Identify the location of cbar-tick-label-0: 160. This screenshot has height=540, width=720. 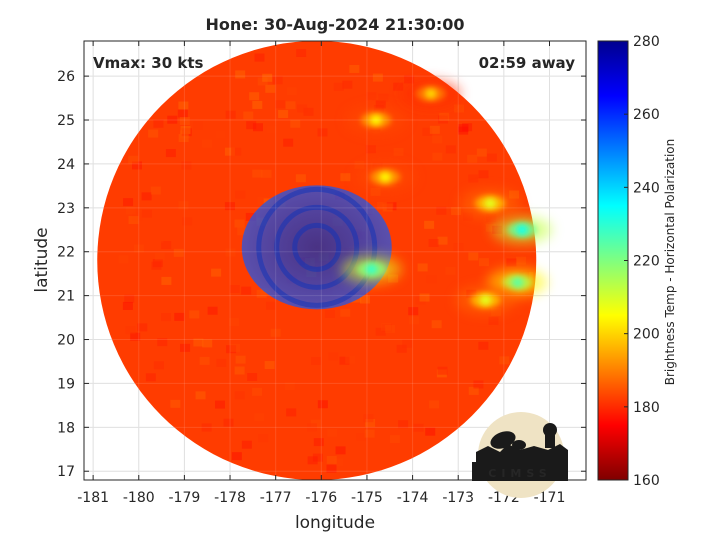
(646, 481).